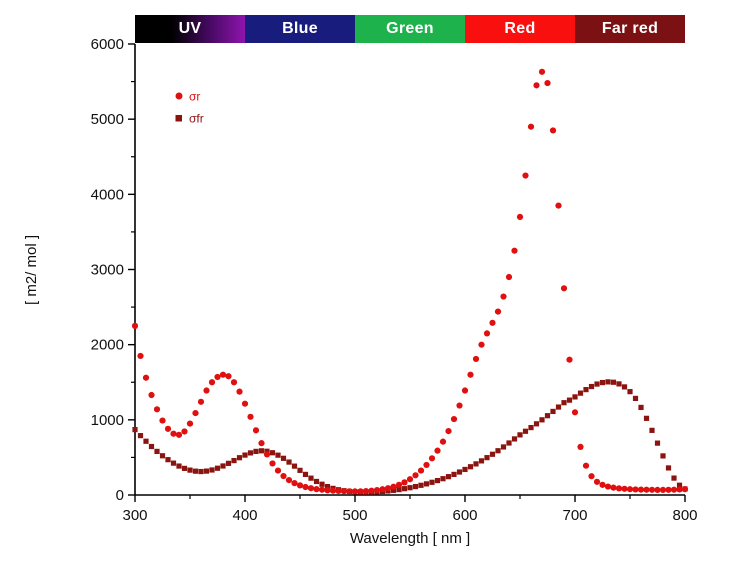  What do you see at coordinates (107, 194) in the screenshot?
I see `y-tick-label: 4000` at bounding box center [107, 194].